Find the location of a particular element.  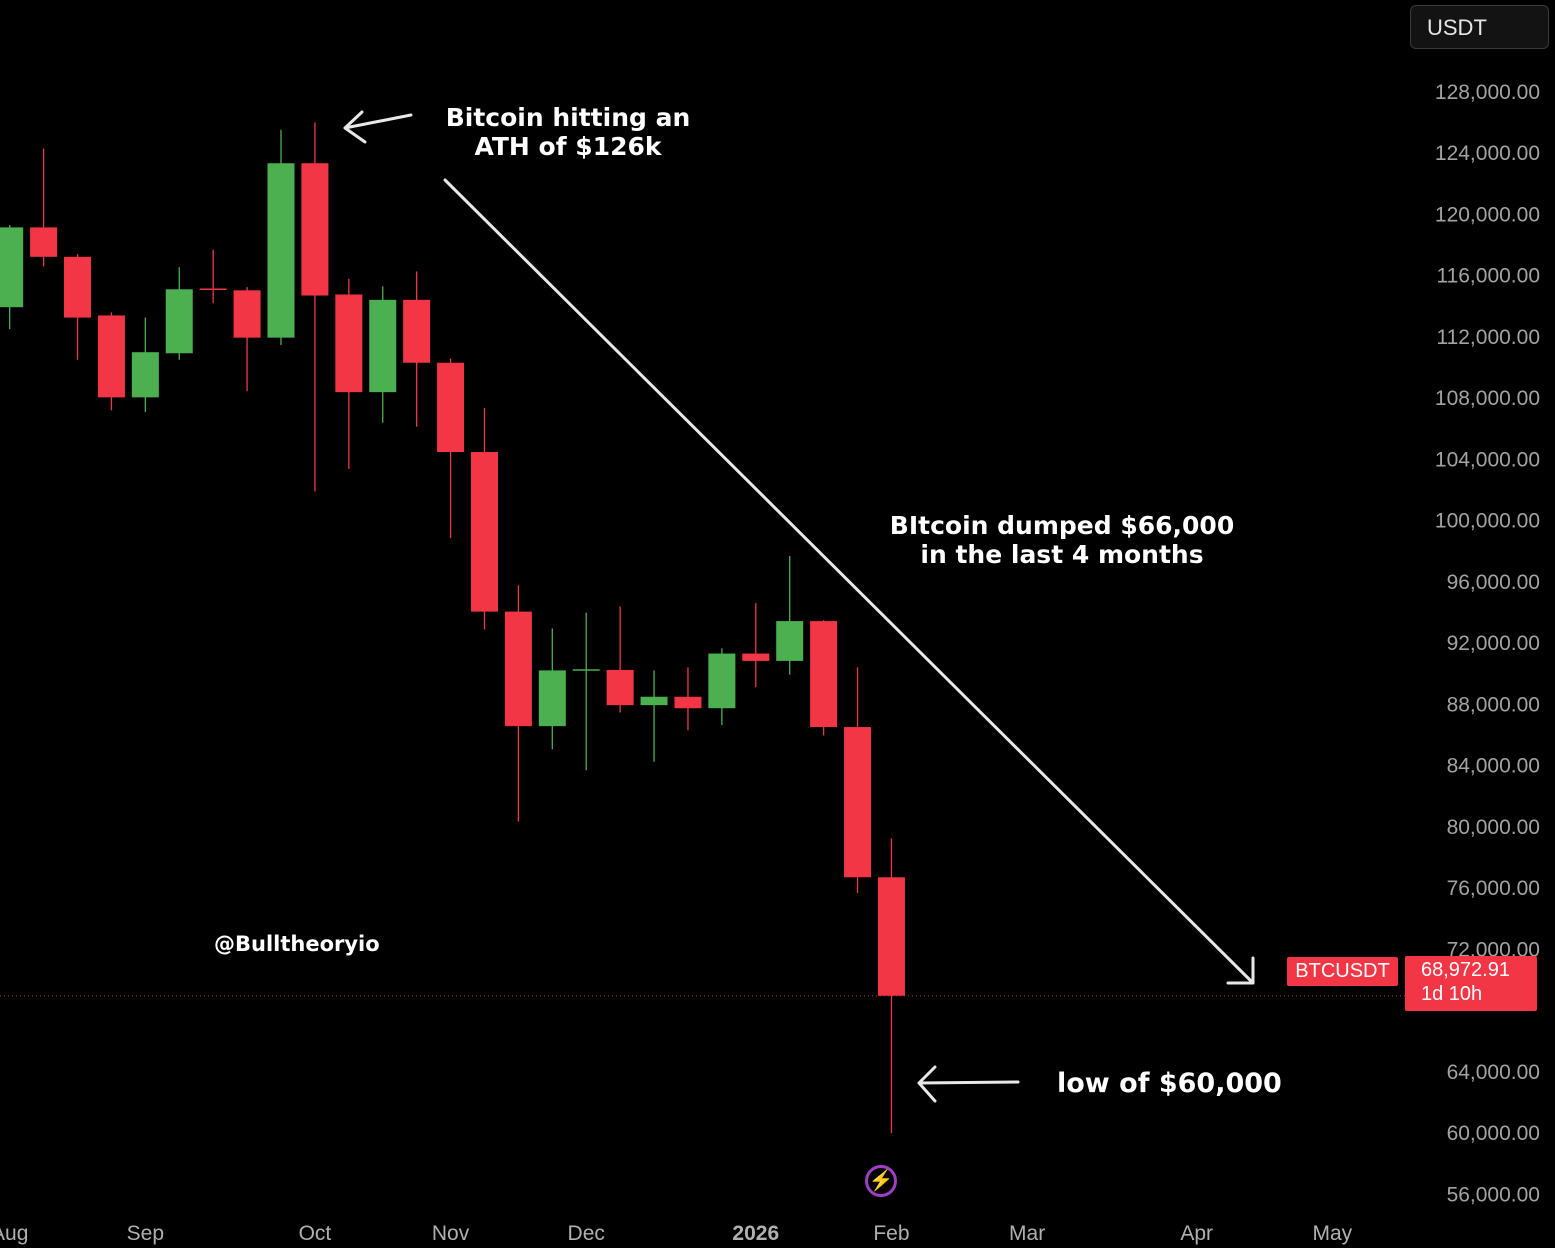

y-tick-label: 116,000.00 is located at coordinates (1488, 276).